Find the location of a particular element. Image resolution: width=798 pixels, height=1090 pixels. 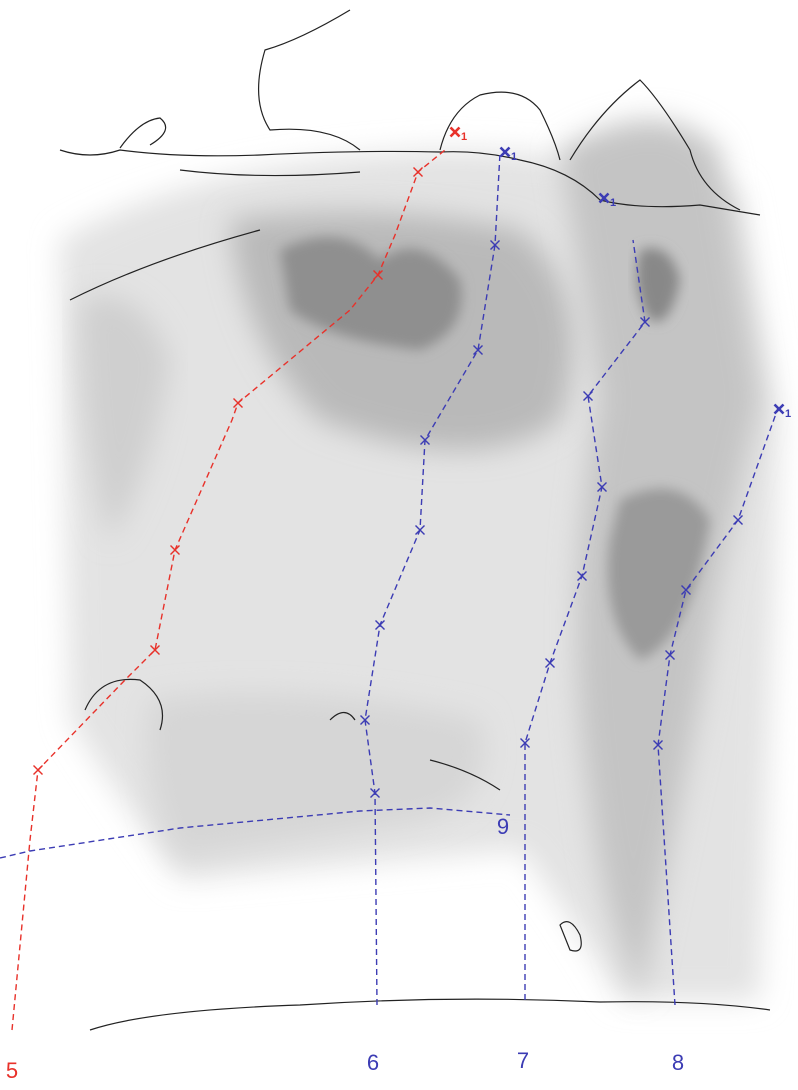

route-number: 5 is located at coordinates (12, 1070).